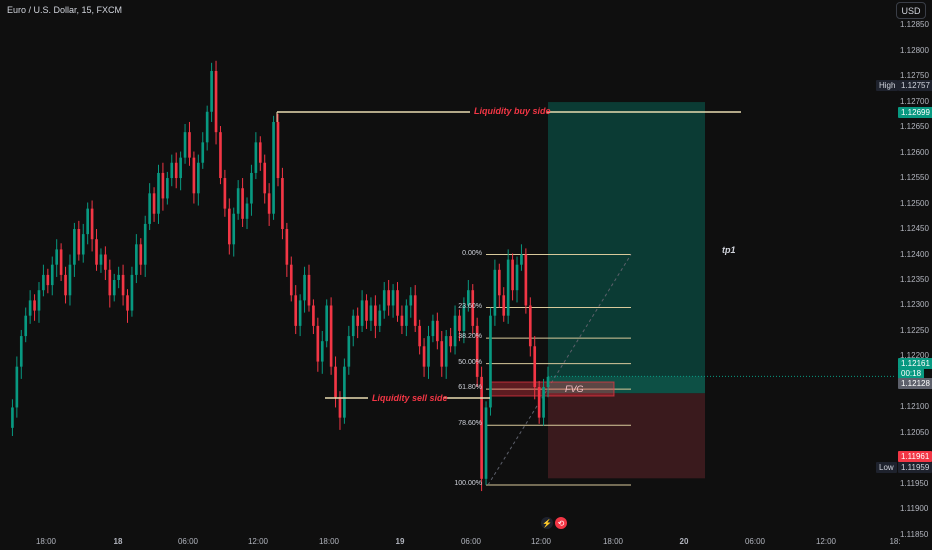 Image resolution: width=932 pixels, height=550 pixels. What do you see at coordinates (914, 534) in the screenshot?
I see `y-tick-label: 1.11850` at bounding box center [914, 534].